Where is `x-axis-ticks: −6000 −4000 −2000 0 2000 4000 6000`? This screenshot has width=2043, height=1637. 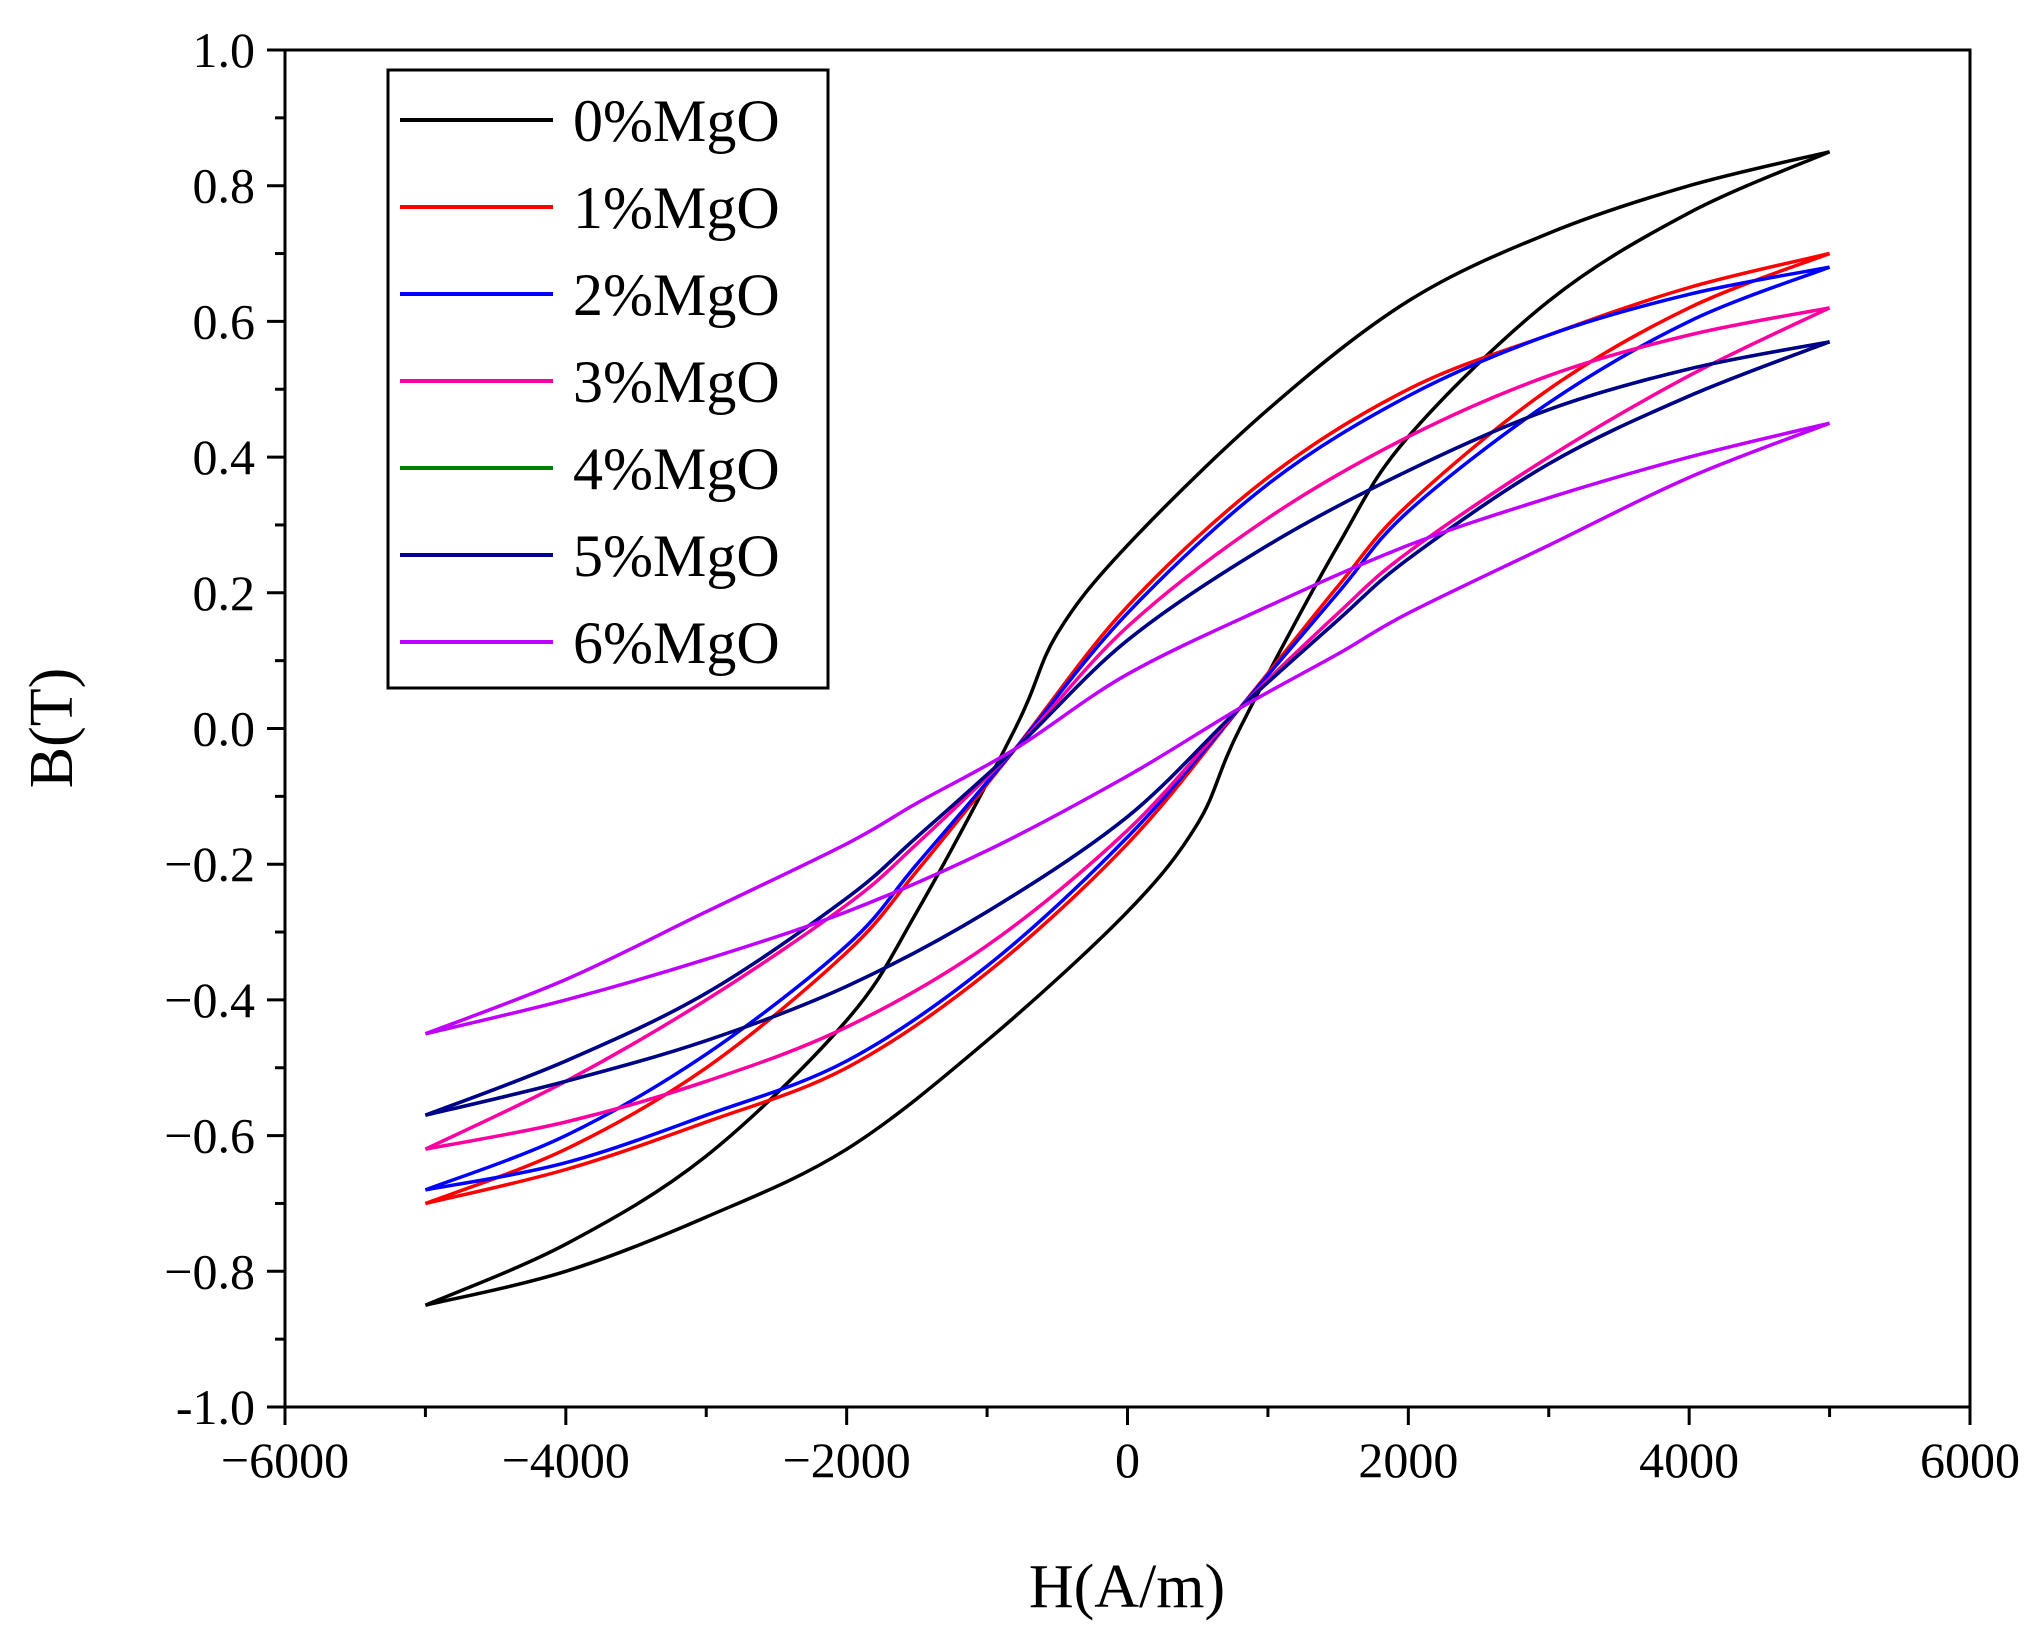
x-axis-ticks: −6000 −4000 −2000 0 2000 4000 6000 is located at coordinates (1120, 1447).